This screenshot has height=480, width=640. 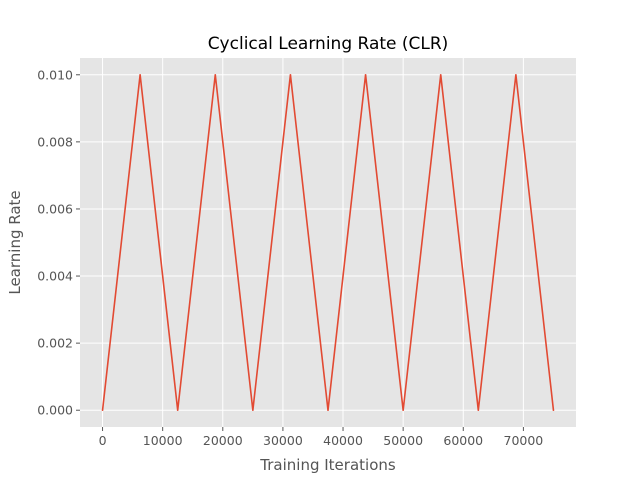 I want to click on y-axis: 0.000 0.002 0.004 0.006 0.008 0.010, so click(x=58, y=242).